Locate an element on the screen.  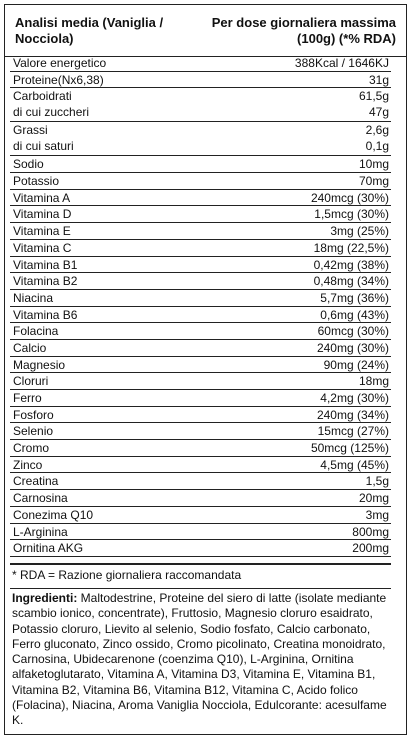
row-subvalue: 0,1g is located at coordinates (377, 146).